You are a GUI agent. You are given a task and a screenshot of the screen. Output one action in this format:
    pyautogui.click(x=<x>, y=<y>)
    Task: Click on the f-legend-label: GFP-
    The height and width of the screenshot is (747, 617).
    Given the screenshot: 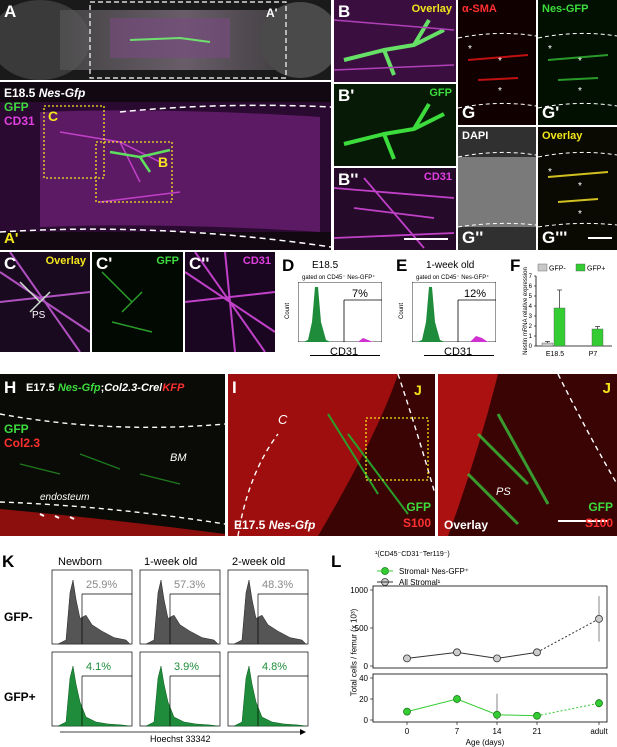 What is the action you would take?
    pyautogui.click(x=557, y=269)
    